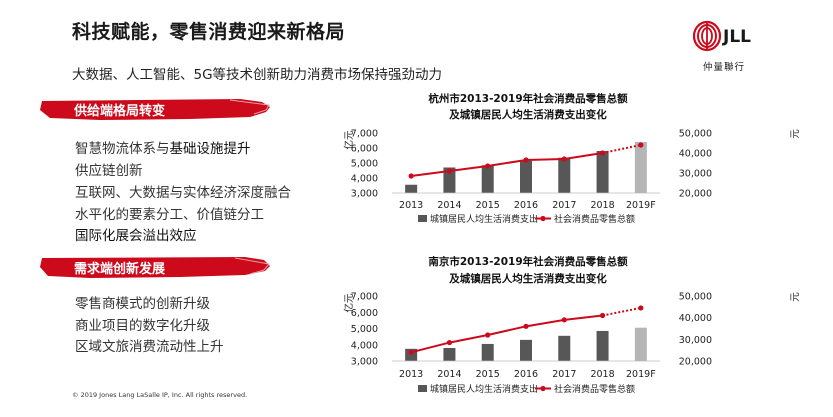 The width and height of the screenshot is (833, 417). What do you see at coordinates (736, 37) in the screenshot?
I see `jll-logo-text: JLL` at bounding box center [736, 37].